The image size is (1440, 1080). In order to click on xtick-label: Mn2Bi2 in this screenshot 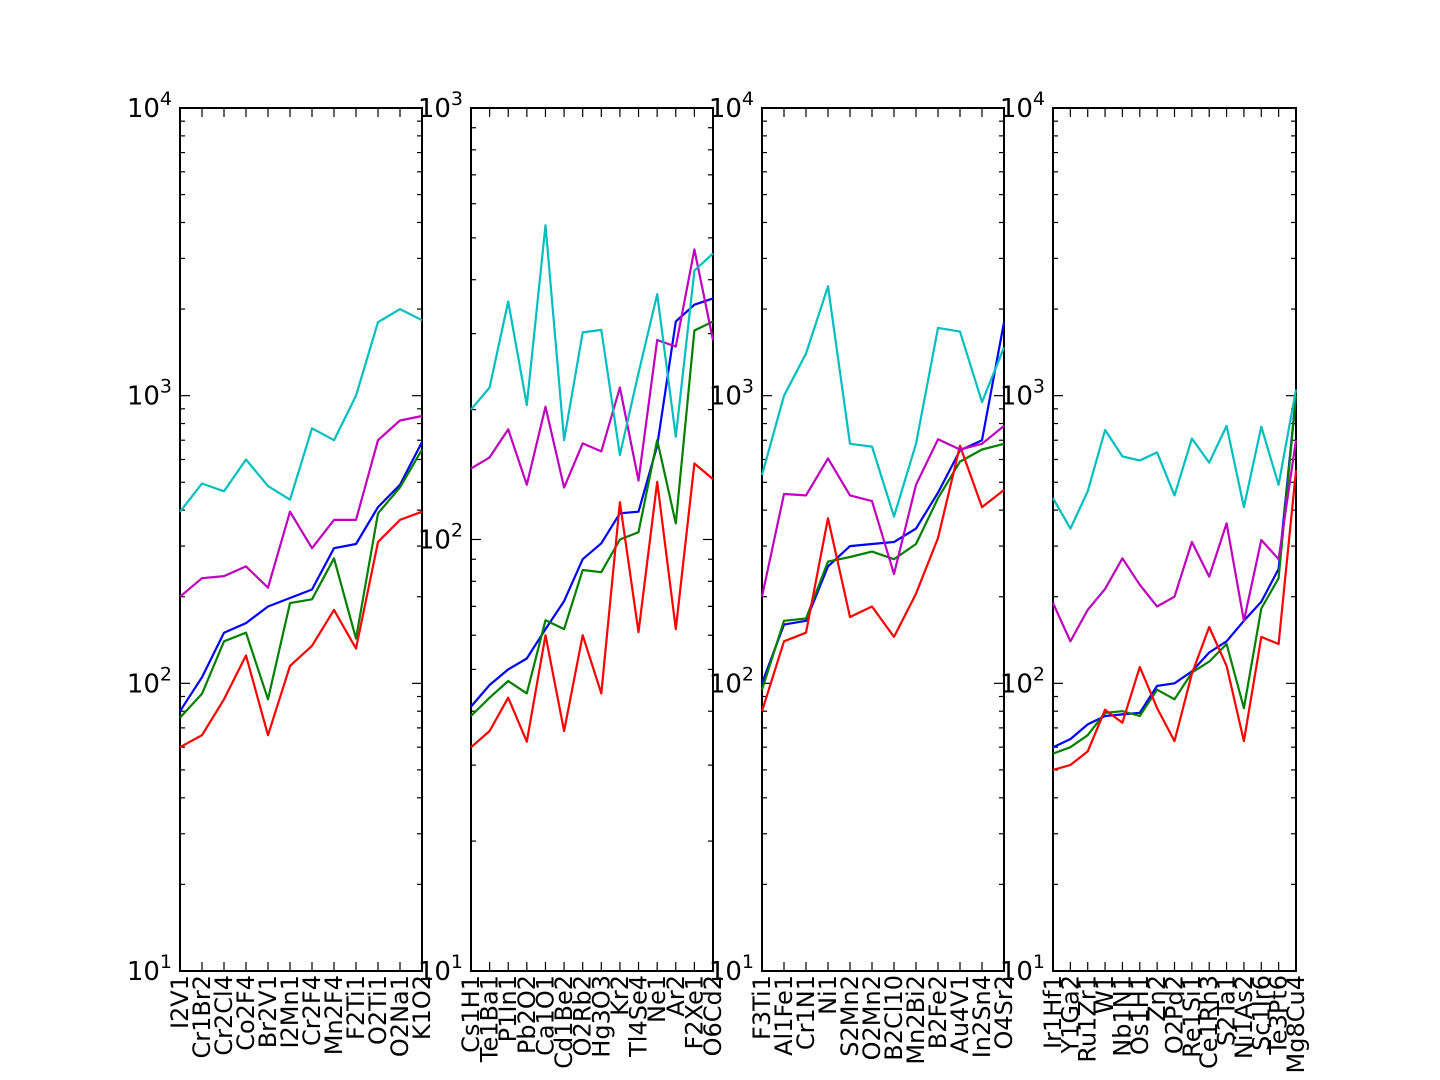, I will do `click(916, 1020)`.